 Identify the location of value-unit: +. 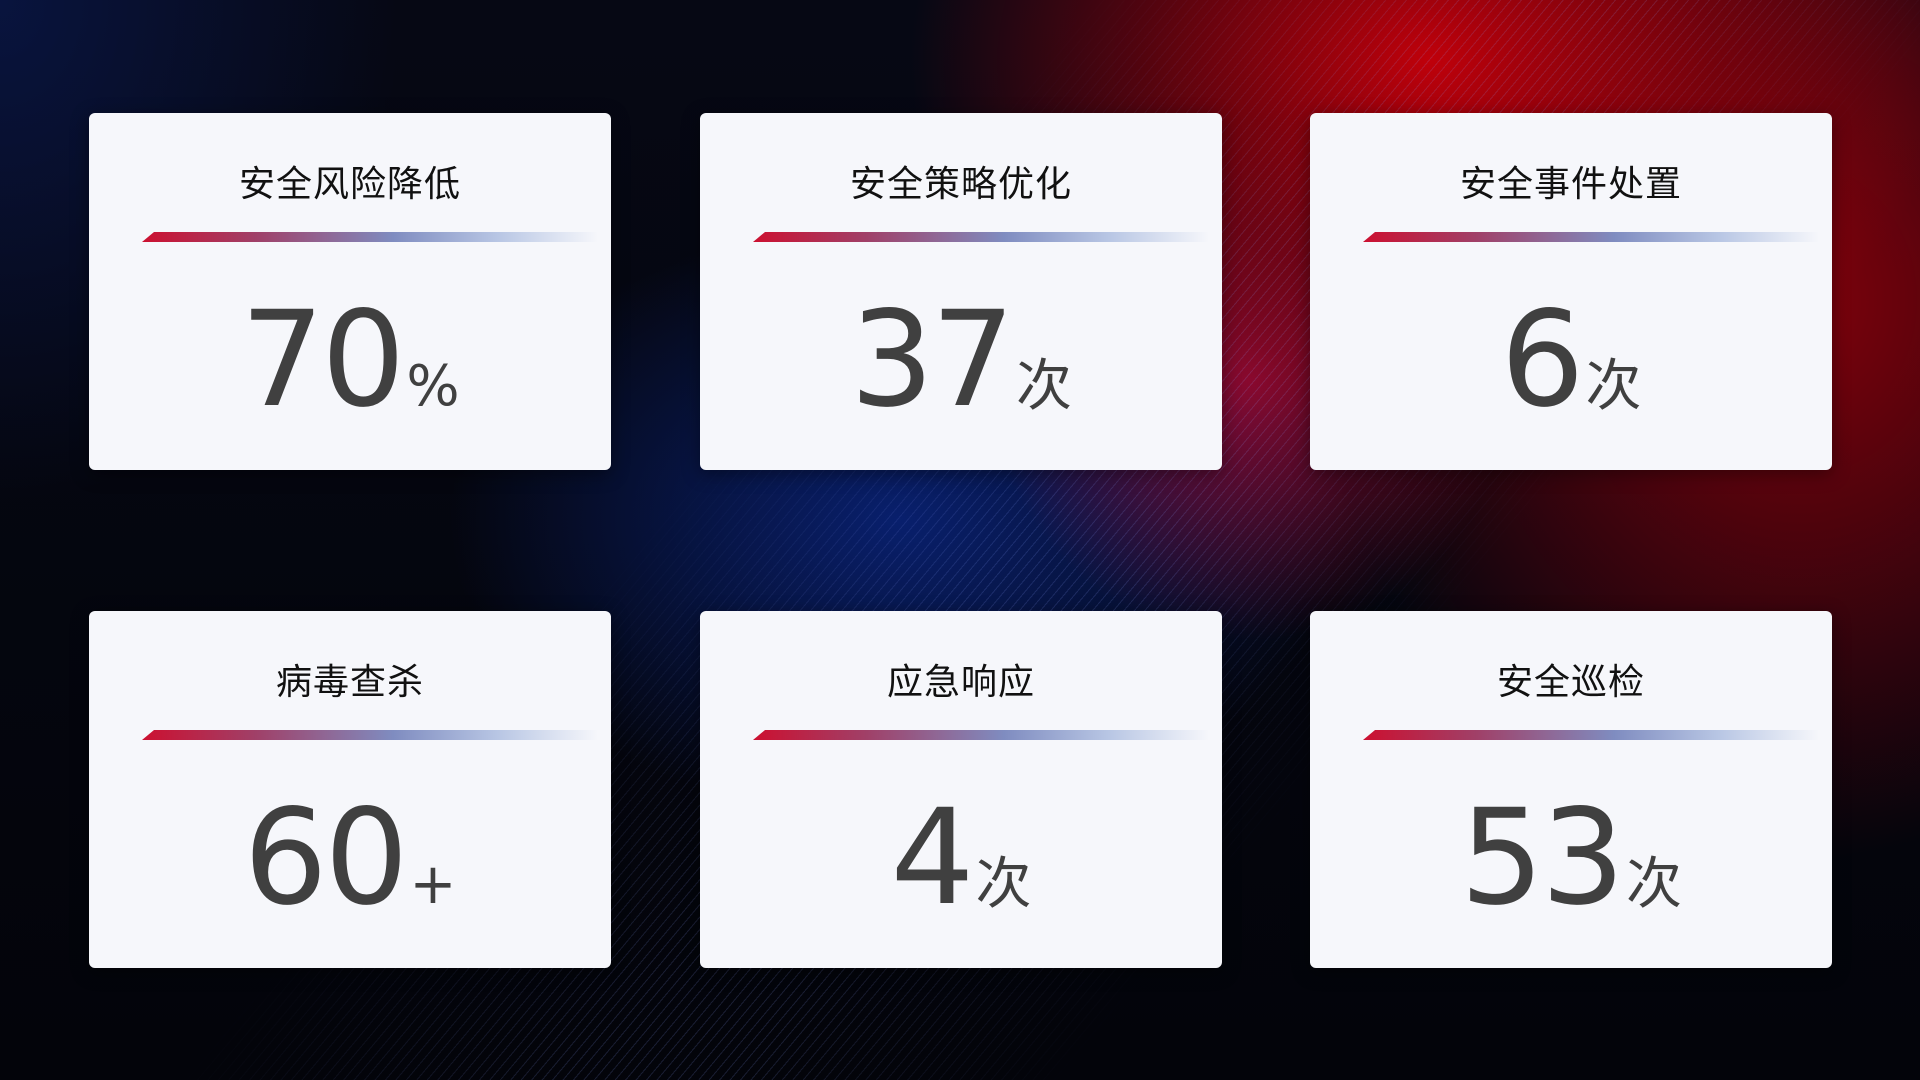
(433, 884).